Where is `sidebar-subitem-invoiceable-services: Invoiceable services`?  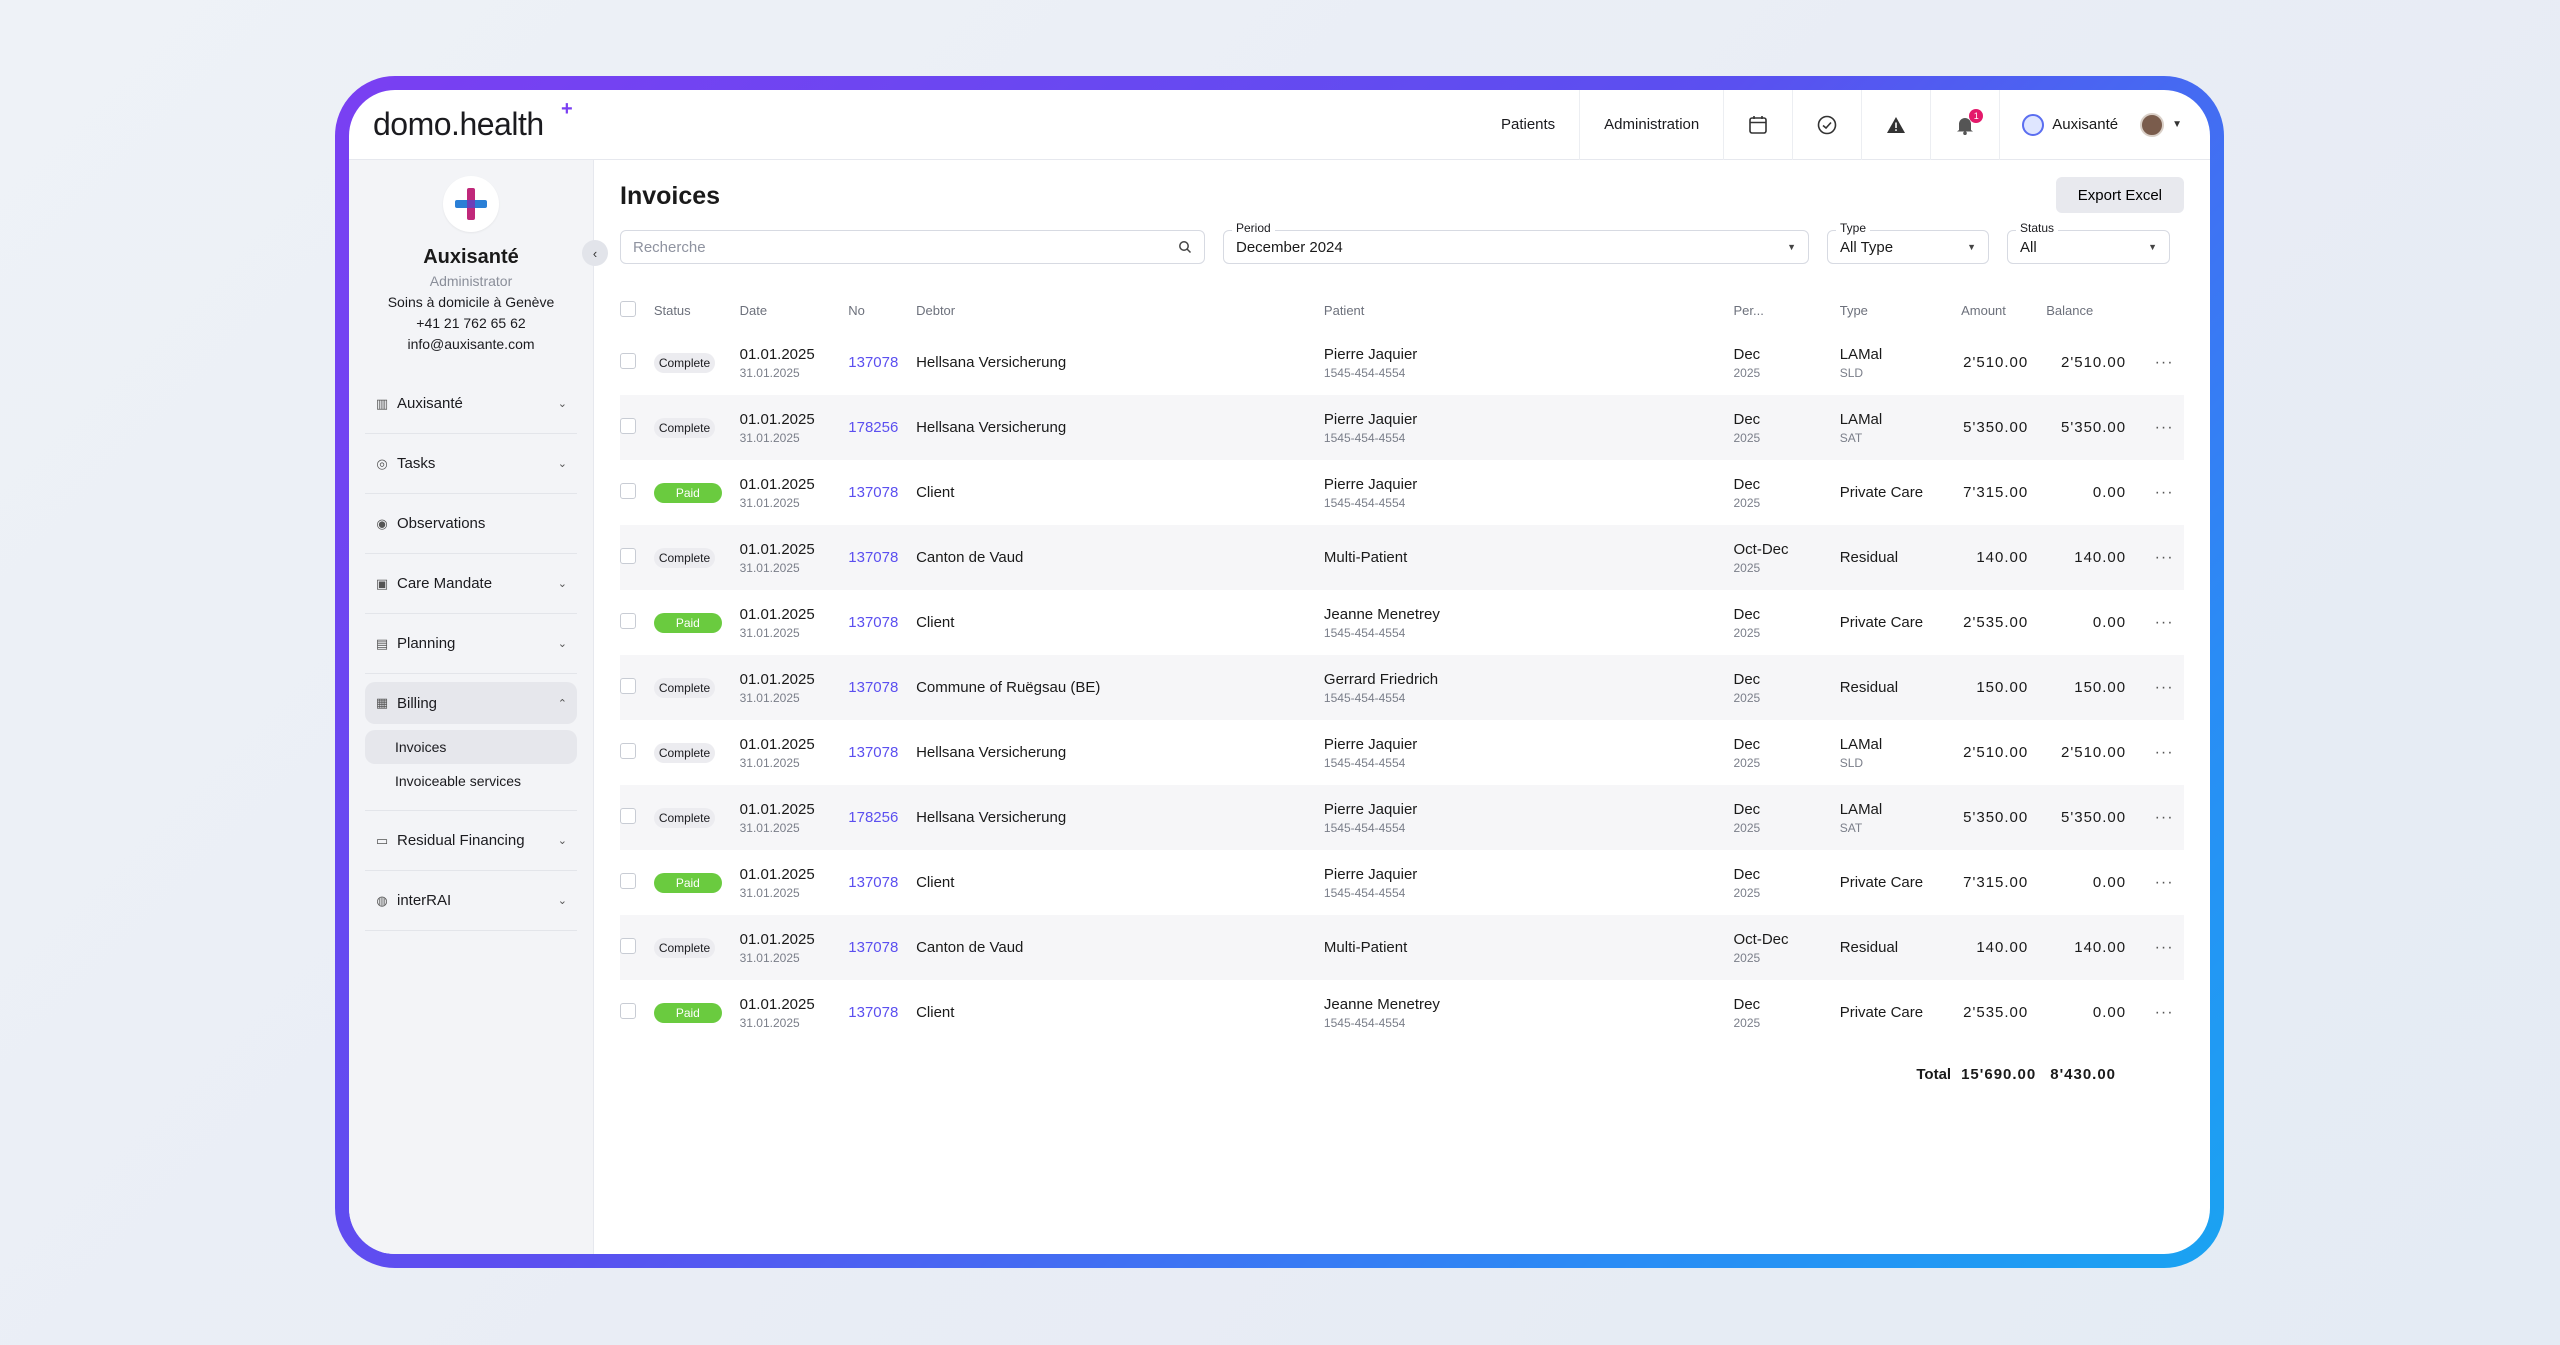 sidebar-subitem-invoiceable-services: Invoiceable services is located at coordinates (458, 781).